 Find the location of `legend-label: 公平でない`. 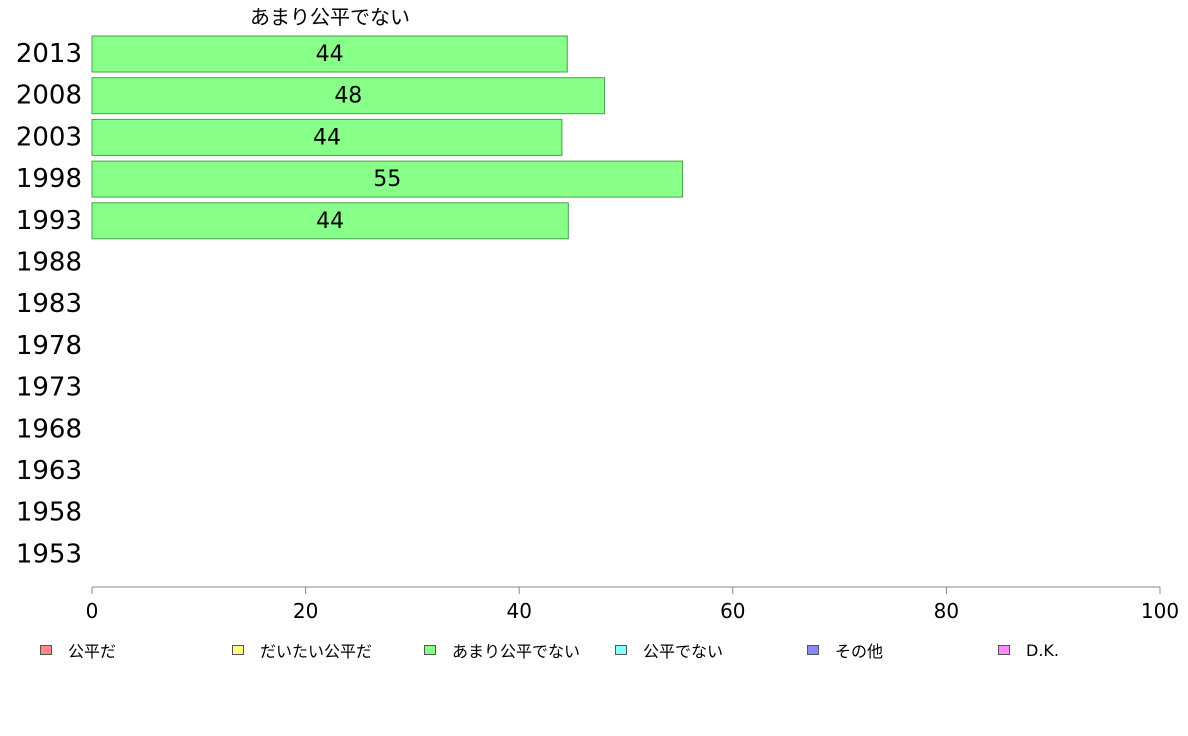

legend-label: 公平でない is located at coordinates (683, 651).